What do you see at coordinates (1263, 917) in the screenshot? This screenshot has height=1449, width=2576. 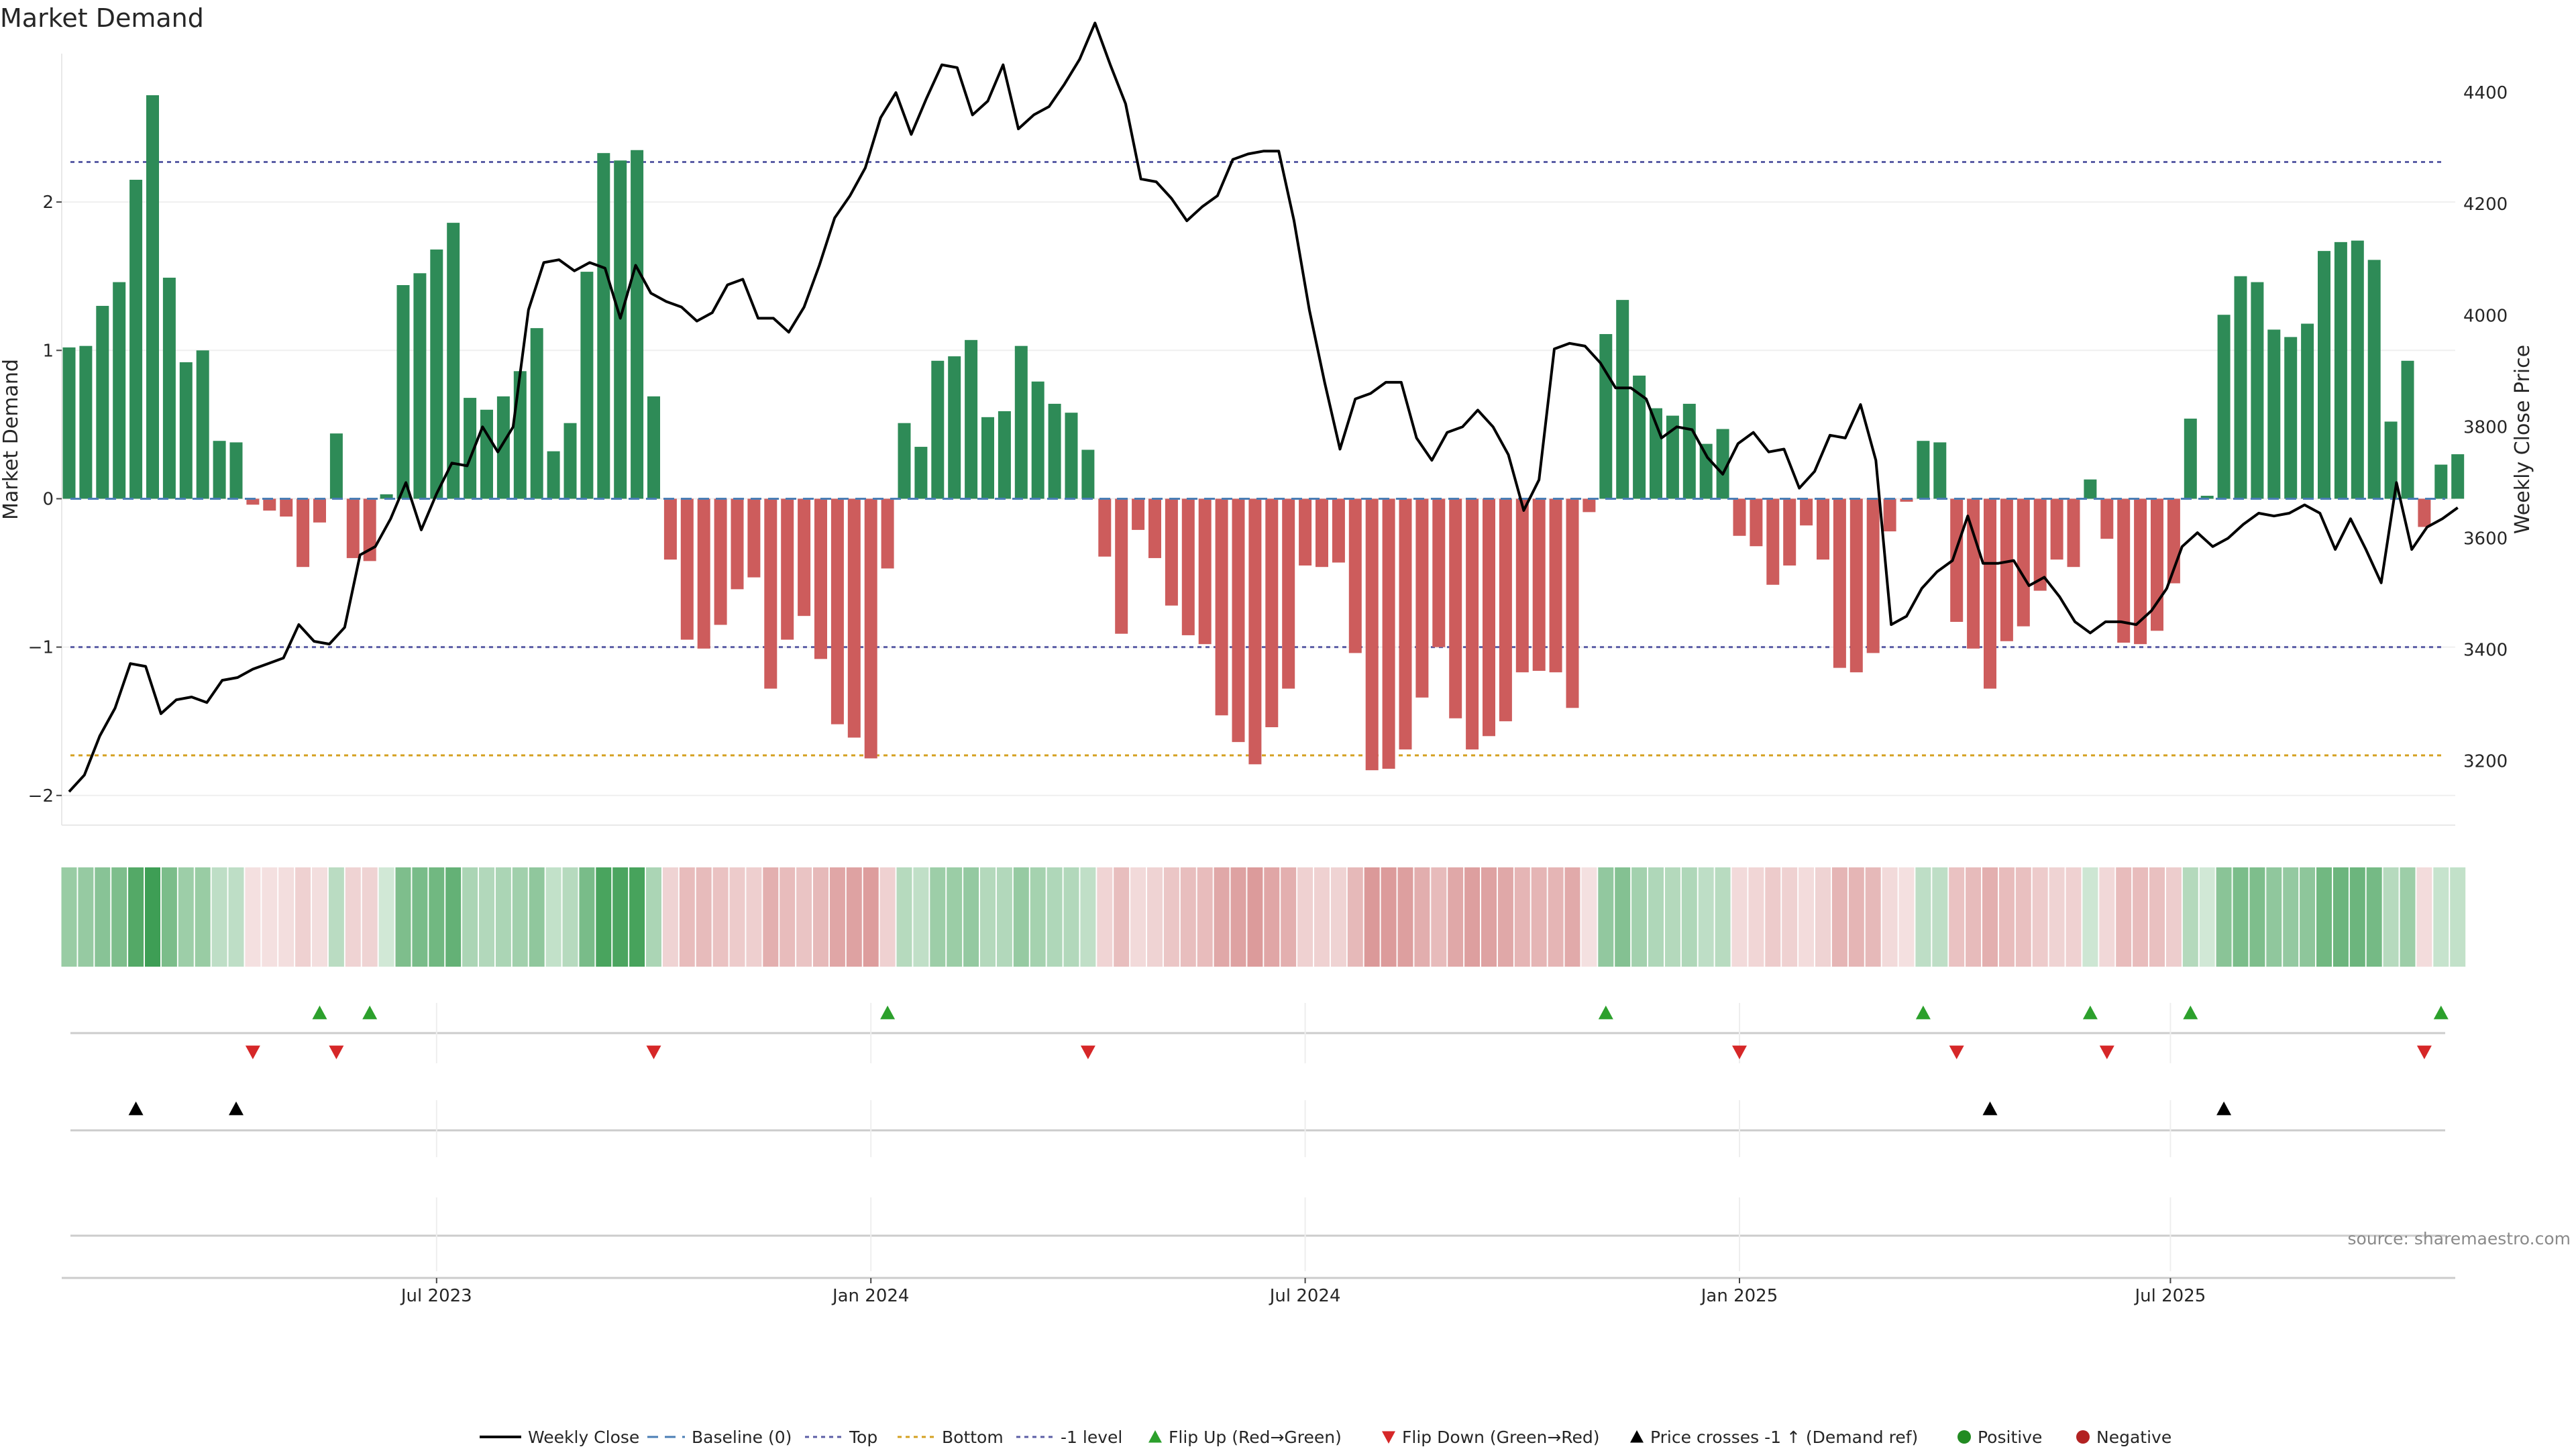 I see `demand-heat-strip` at bounding box center [1263, 917].